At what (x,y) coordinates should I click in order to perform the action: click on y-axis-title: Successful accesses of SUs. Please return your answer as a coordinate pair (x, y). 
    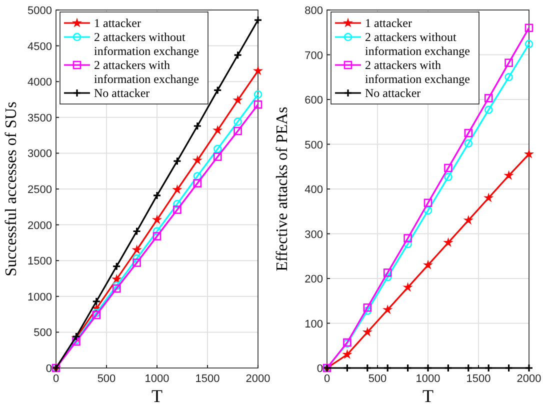
    Looking at the image, I should click on (11, 189).